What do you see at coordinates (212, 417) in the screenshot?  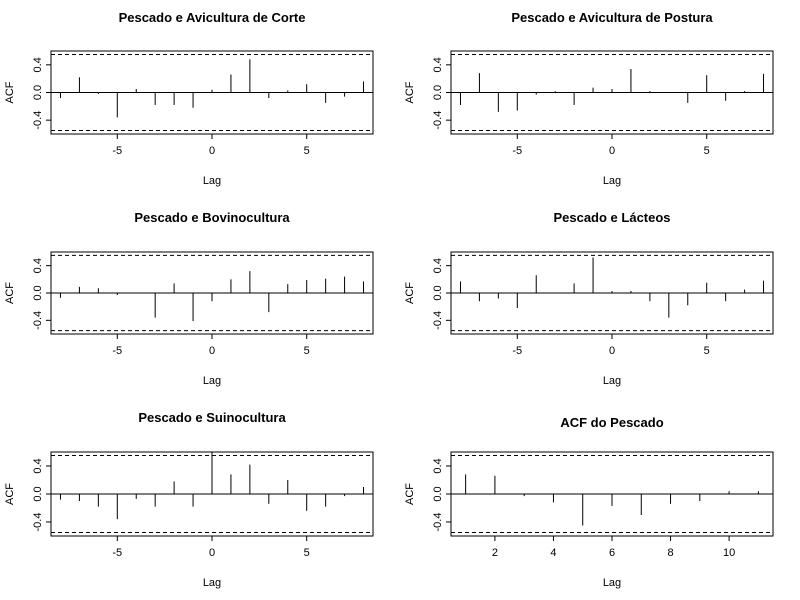 I see `panel-title: Pescado e Suinocultura` at bounding box center [212, 417].